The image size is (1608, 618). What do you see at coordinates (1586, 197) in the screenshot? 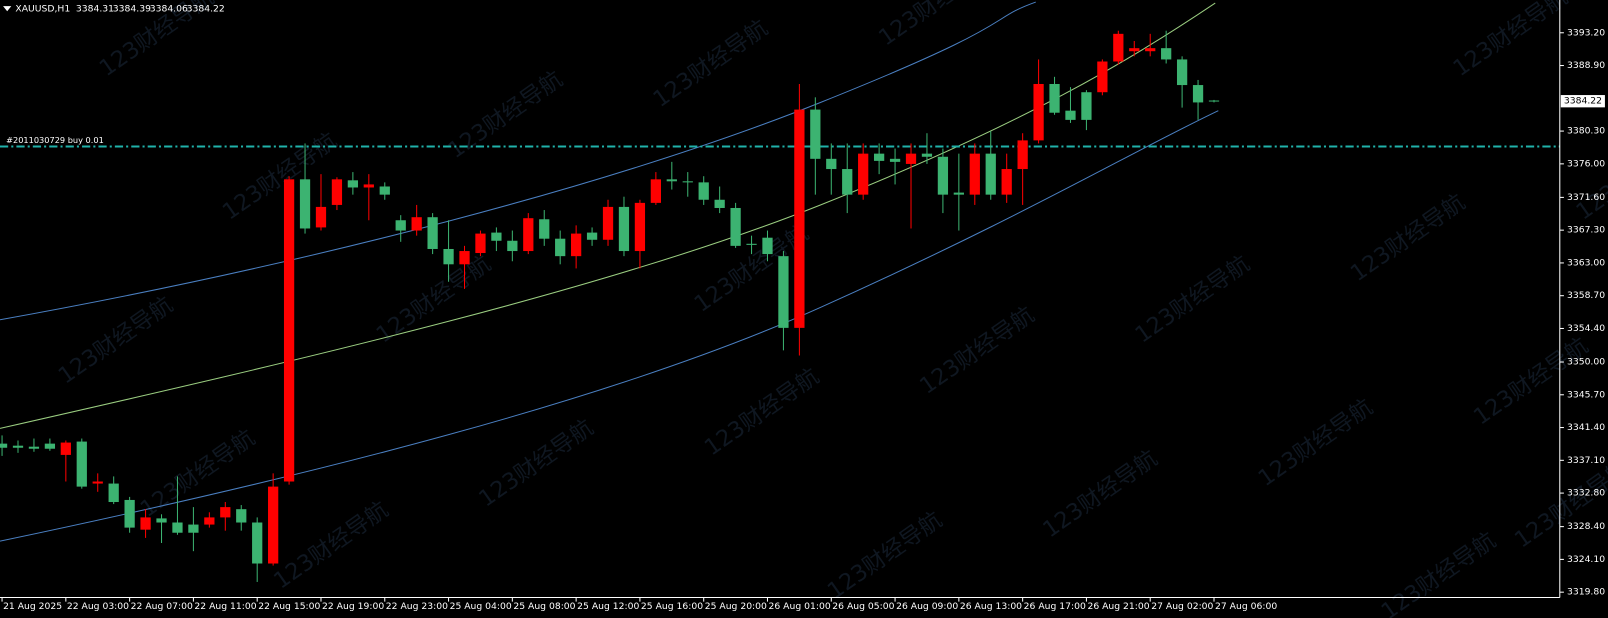
I see `y-tick-label: 3371.60` at bounding box center [1586, 197].